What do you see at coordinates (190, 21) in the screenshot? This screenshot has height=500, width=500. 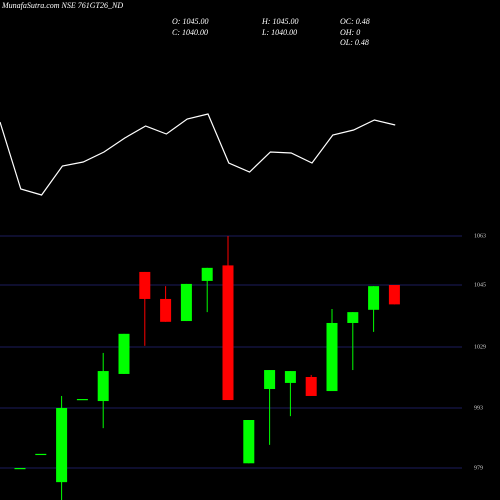 I see `info-open: O: 1045.00` at bounding box center [190, 21].